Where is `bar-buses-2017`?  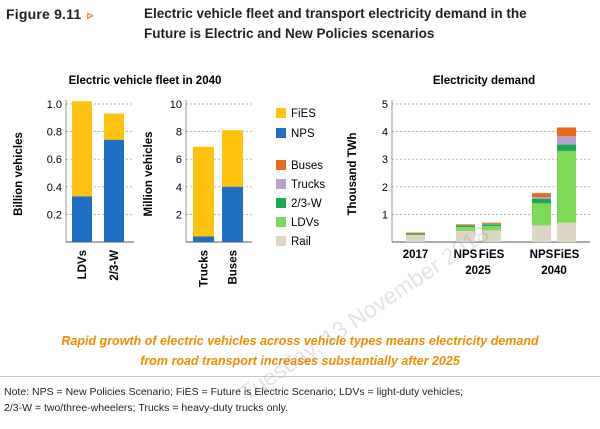 bar-buses-2017 is located at coordinates (415, 233).